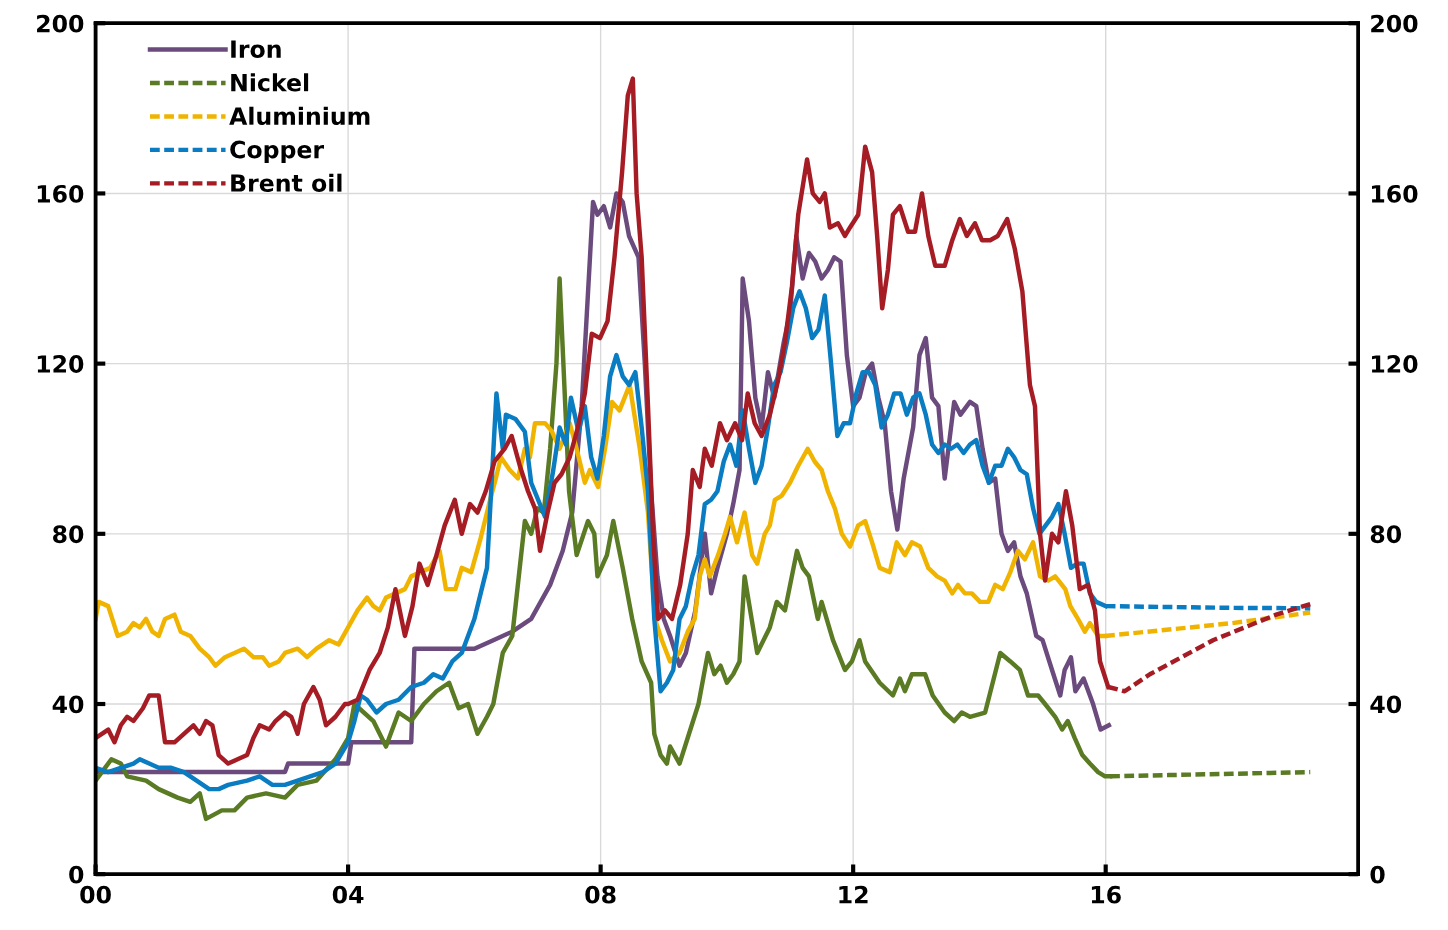 The height and width of the screenshot is (930, 1448). What do you see at coordinates (1395, 364) in the screenshot?
I see `y2-tick-label: 120` at bounding box center [1395, 364].